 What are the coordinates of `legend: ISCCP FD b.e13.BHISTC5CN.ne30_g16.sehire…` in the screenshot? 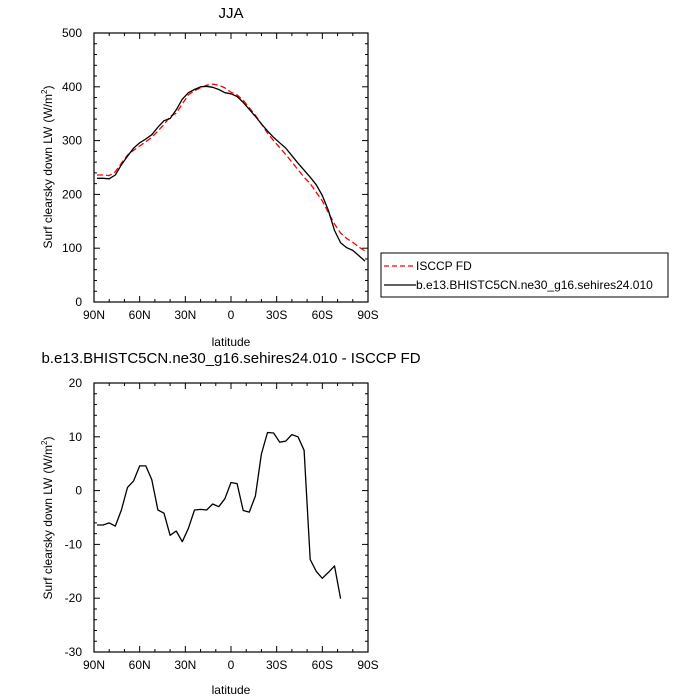 It's located at (524, 275).